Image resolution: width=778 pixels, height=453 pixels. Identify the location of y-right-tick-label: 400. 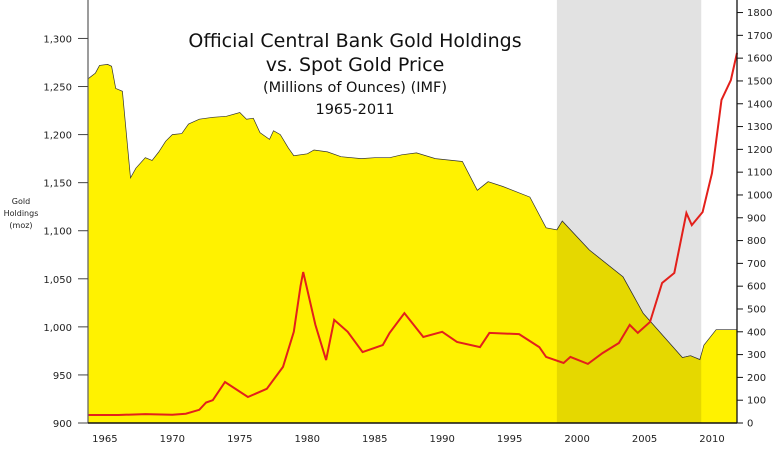
(756, 332).